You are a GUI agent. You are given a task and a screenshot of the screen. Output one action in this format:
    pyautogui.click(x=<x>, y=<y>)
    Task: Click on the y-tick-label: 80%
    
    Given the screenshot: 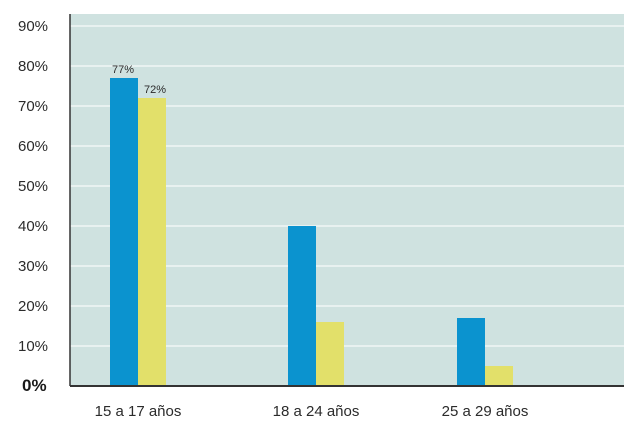 What is the action you would take?
    pyautogui.click(x=33, y=66)
    